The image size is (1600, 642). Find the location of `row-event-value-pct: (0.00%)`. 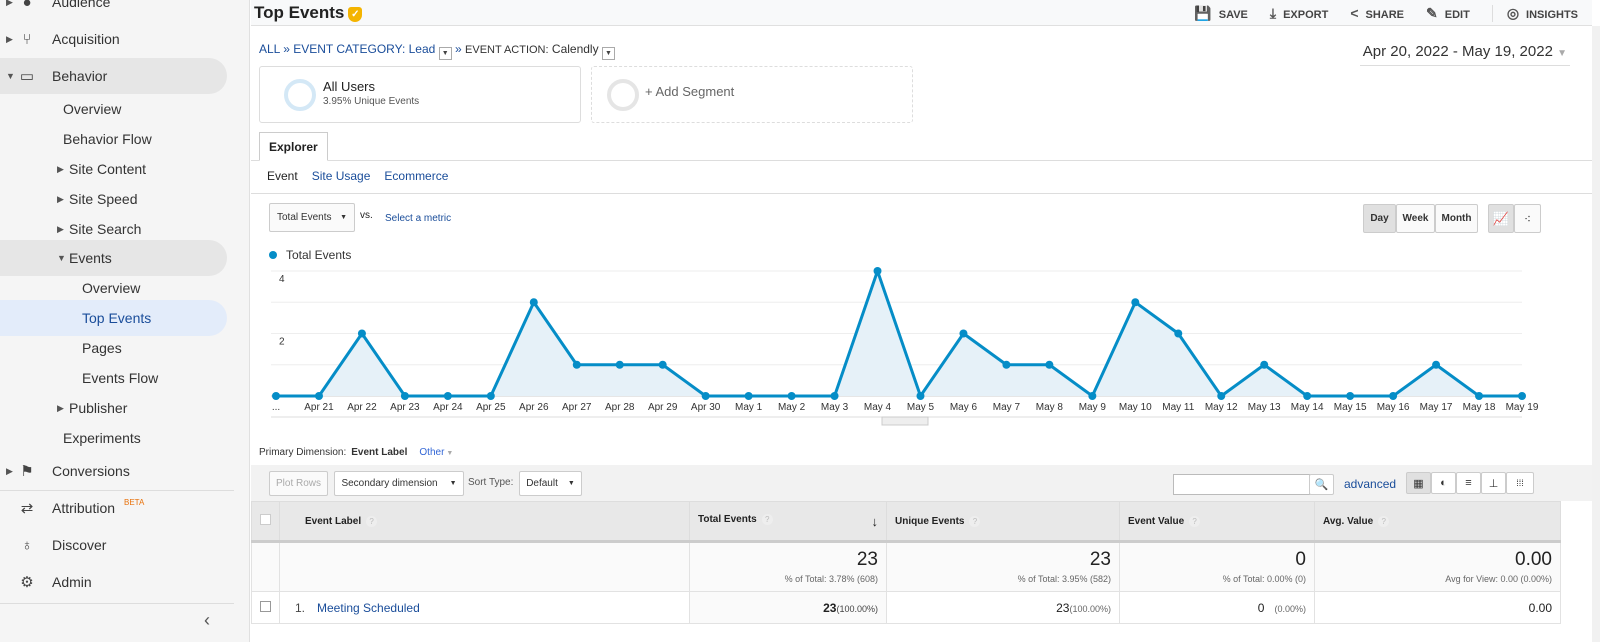

row-event-value-pct: (0.00%) is located at coordinates (1290, 608).